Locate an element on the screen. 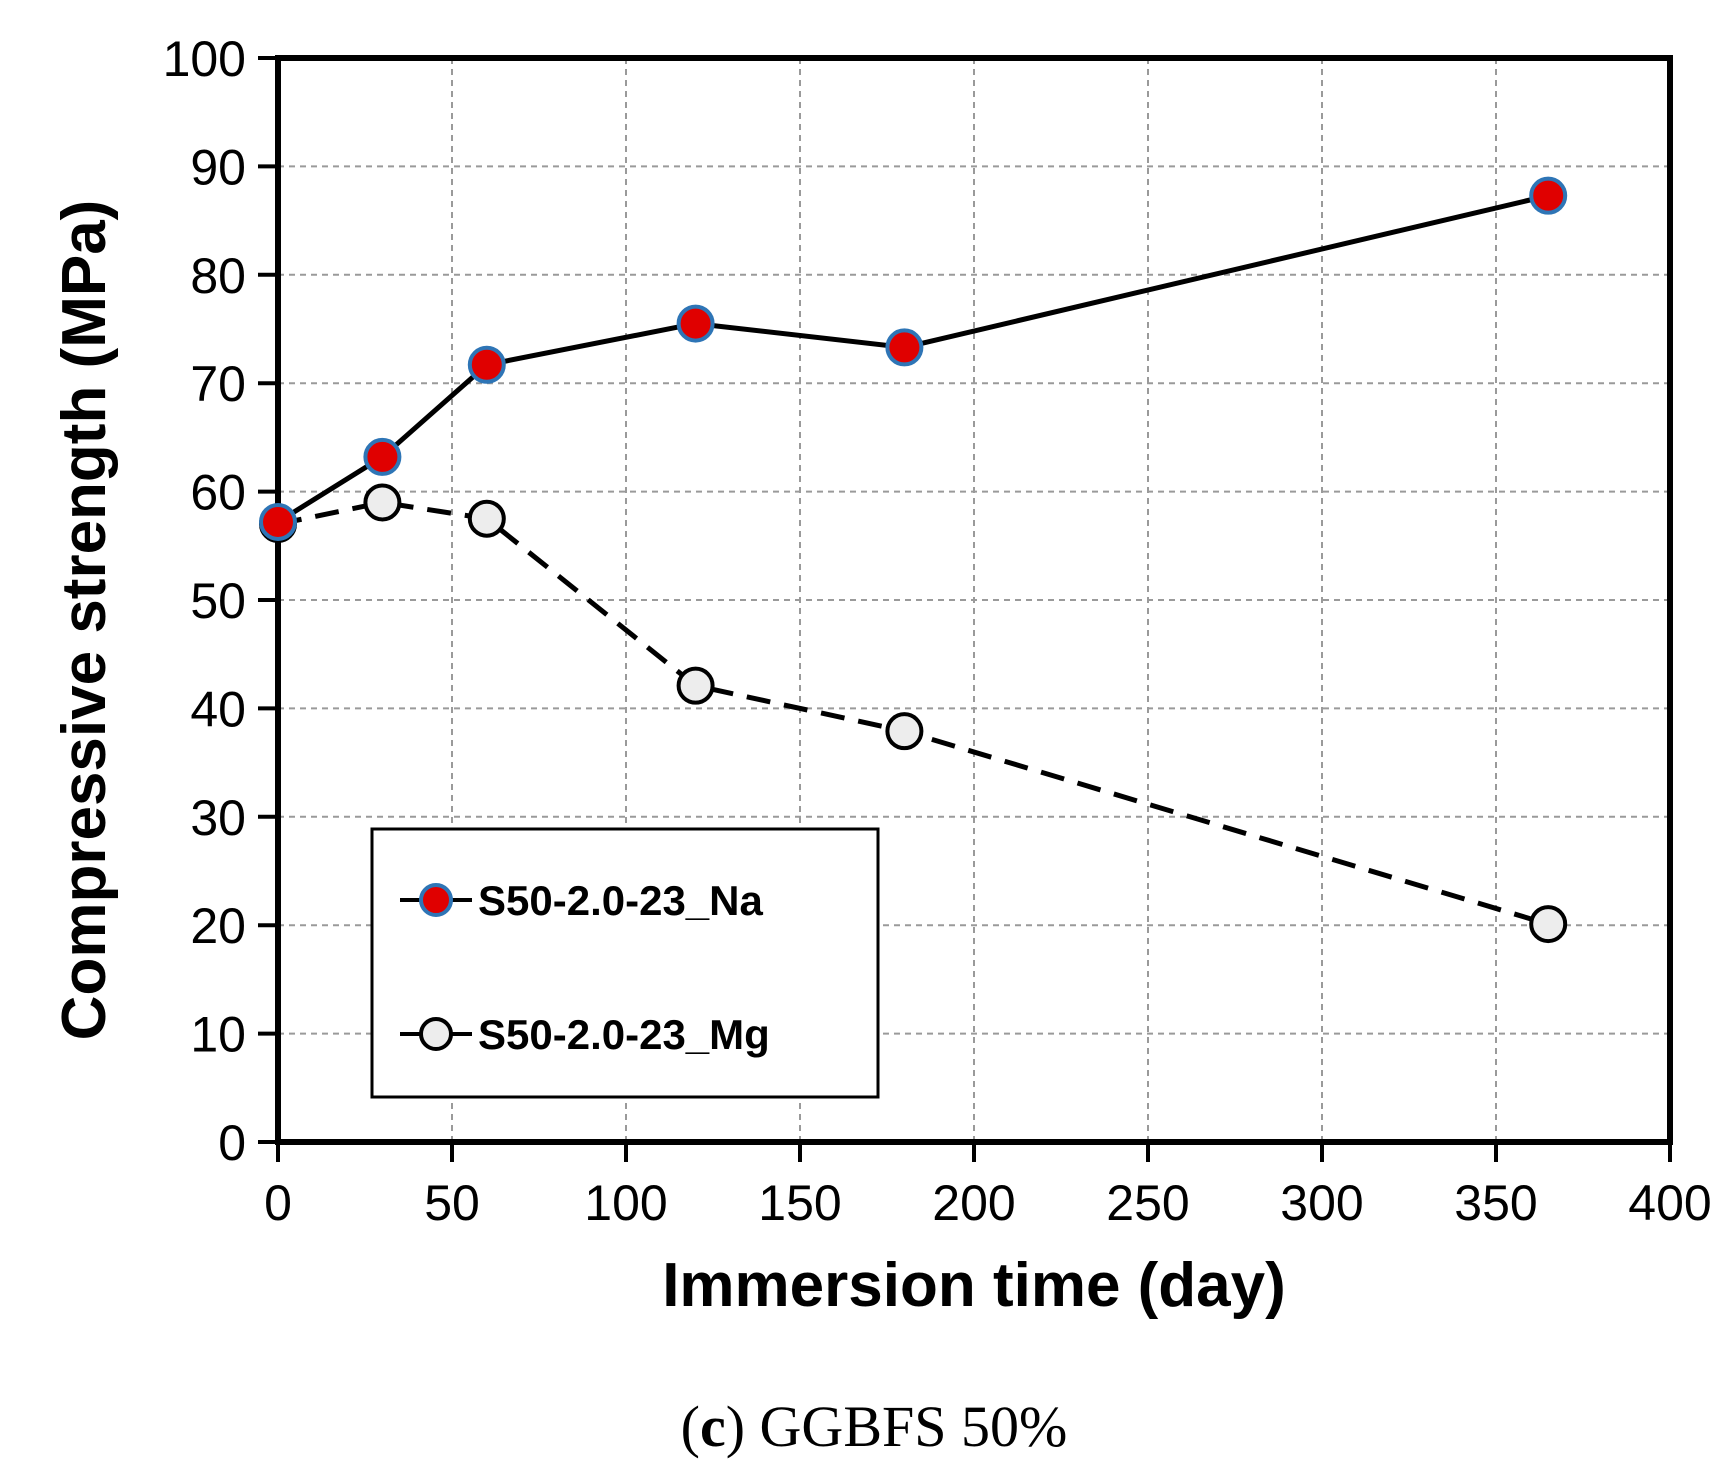  legend-label-1: S50-2.0-23_Na is located at coordinates (620, 900).